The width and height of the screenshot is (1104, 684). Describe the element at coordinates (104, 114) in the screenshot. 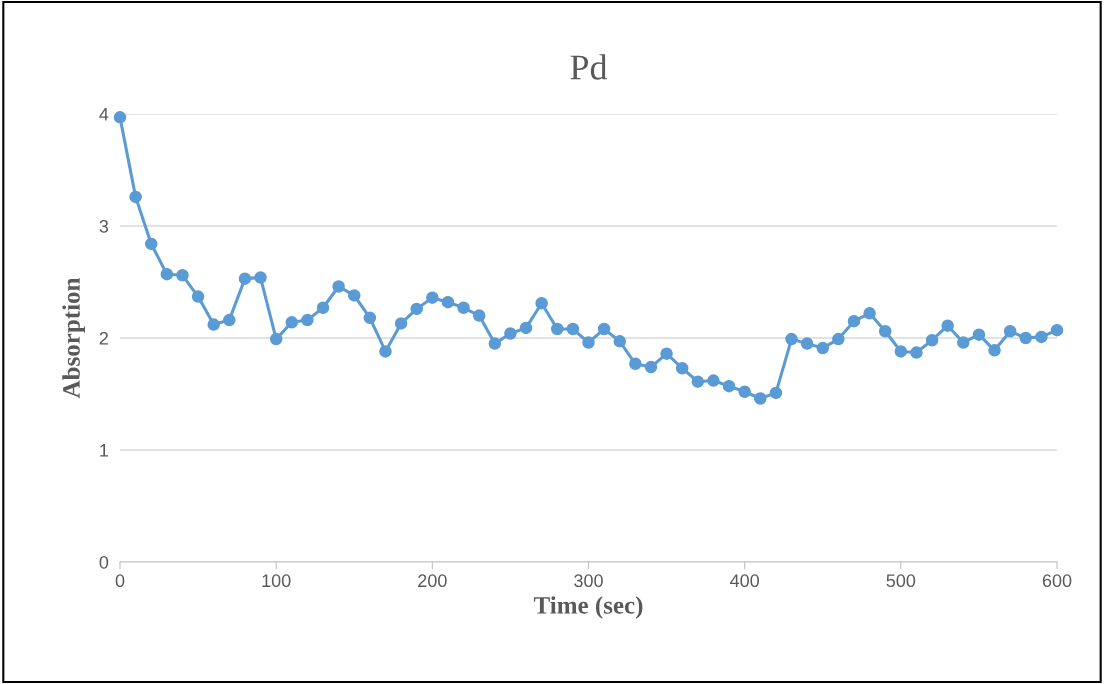

I see `y-tick-label: 4` at that location.